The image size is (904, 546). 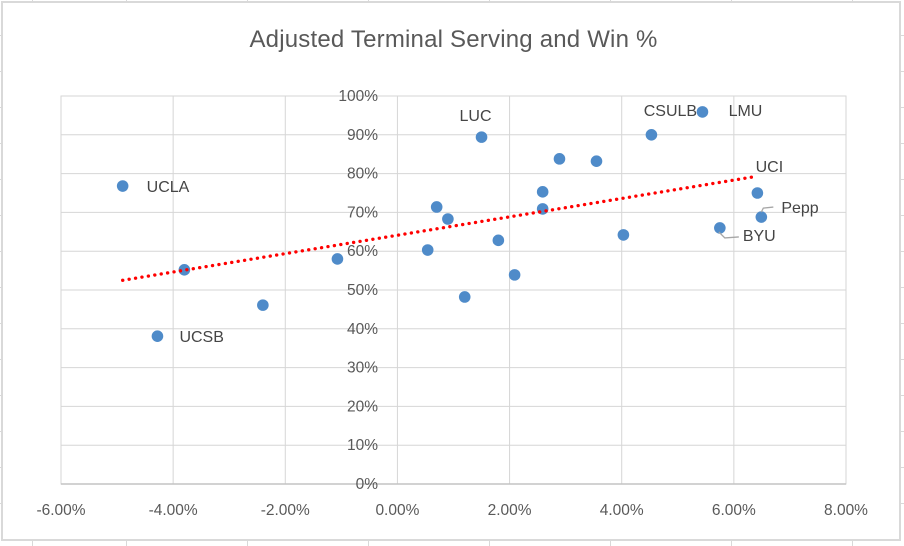 What do you see at coordinates (734, 510) in the screenshot?
I see `x-tick-label: 6.00%` at bounding box center [734, 510].